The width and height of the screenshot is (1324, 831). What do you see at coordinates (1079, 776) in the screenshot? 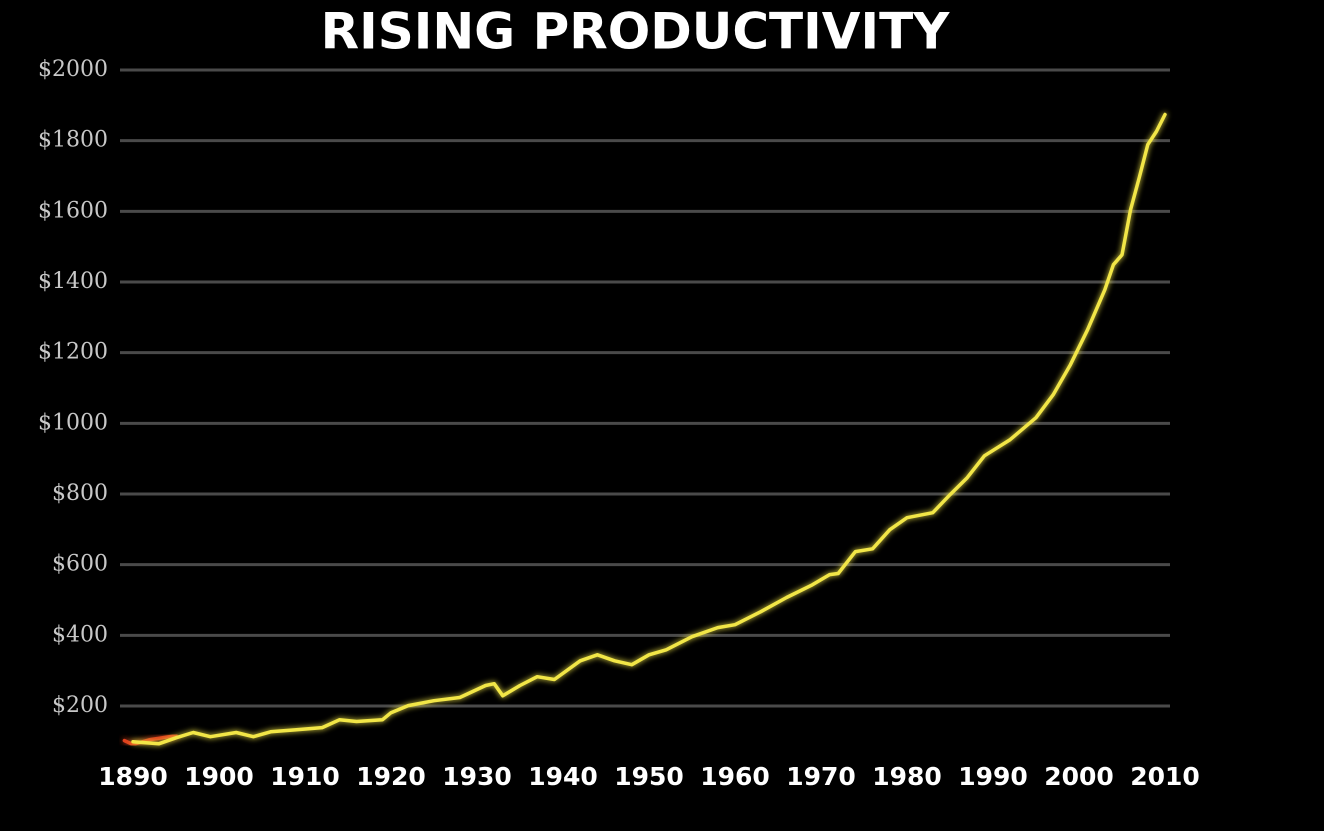
I see `x-tick-label: 2000` at bounding box center [1079, 776].